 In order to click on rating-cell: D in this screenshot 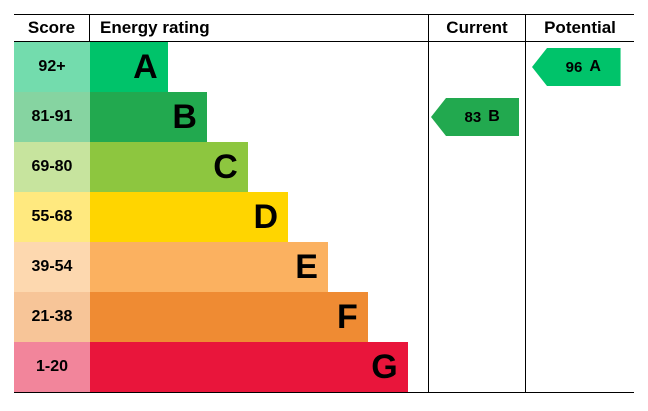, I will do `click(259, 217)`.